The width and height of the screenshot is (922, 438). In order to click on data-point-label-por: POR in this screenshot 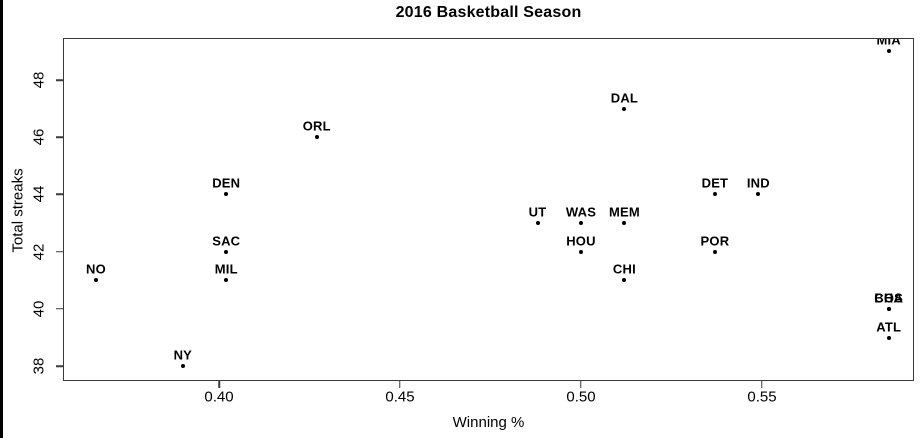, I will do `click(715, 241)`.